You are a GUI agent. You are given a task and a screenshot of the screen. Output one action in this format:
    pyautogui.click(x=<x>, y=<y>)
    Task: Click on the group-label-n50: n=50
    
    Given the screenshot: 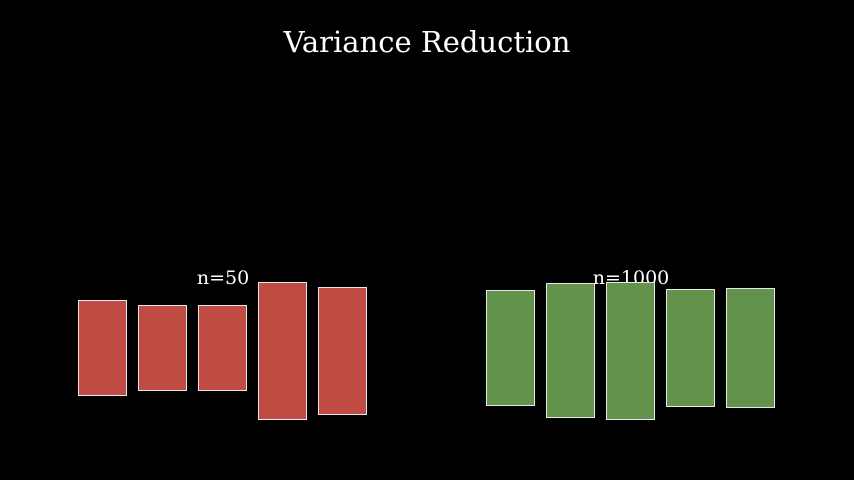 What is the action you would take?
    pyautogui.click(x=223, y=278)
    